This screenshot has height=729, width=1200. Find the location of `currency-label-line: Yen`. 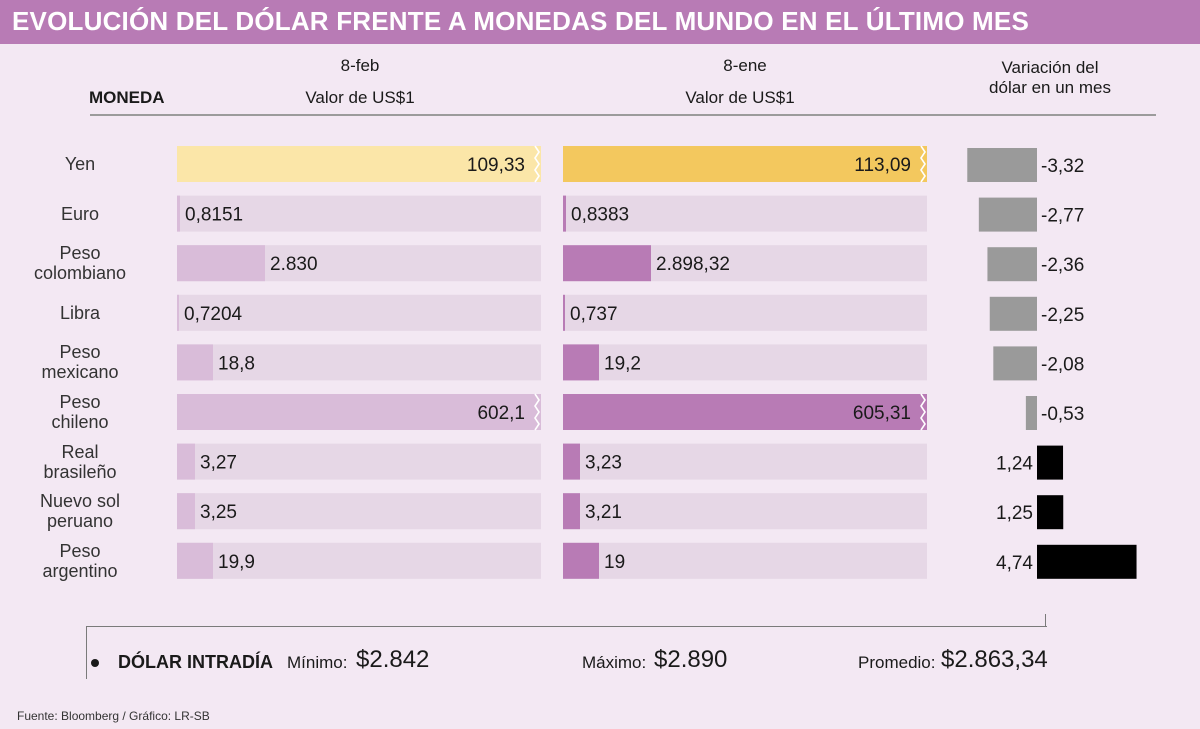

currency-label-line: Yen is located at coordinates (80, 164).